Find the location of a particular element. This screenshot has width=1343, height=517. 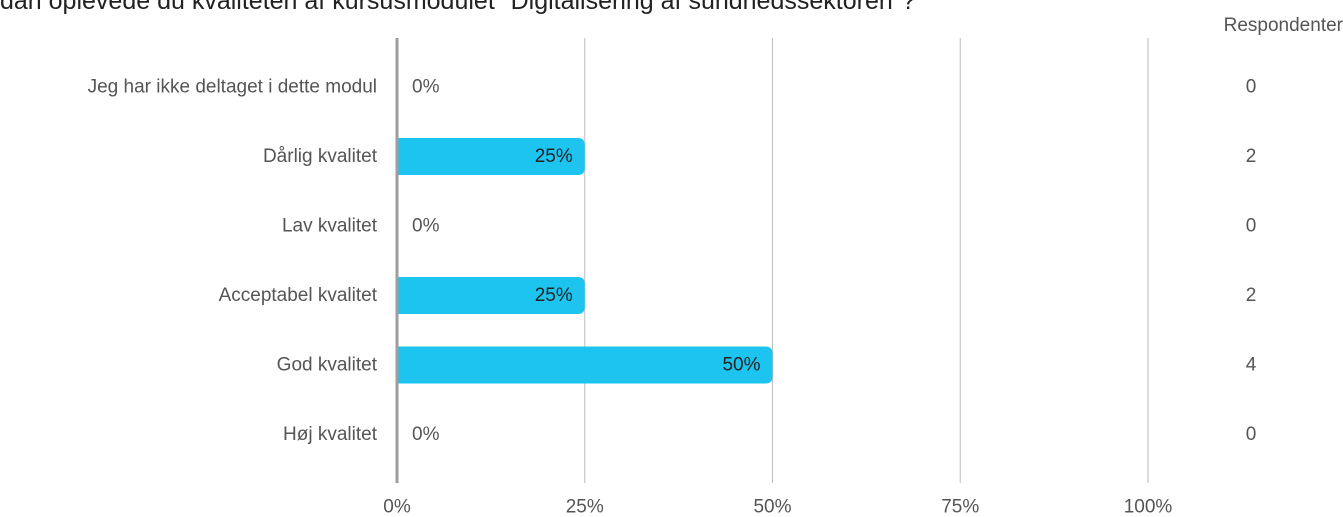

x-tick-label: 50% is located at coordinates (772, 507).